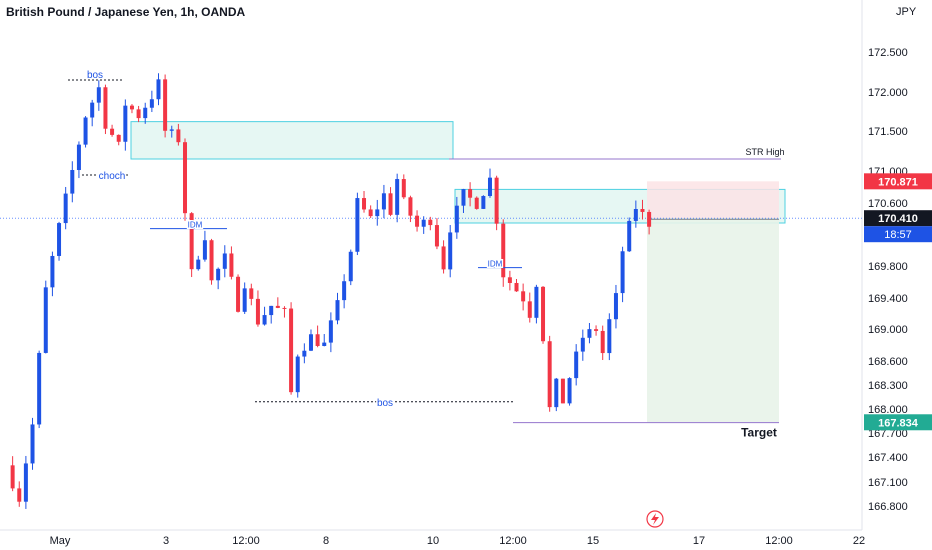 The height and width of the screenshot is (550, 932). Describe the element at coordinates (713, 320) in the screenshot. I see `take-profit-zone` at that location.